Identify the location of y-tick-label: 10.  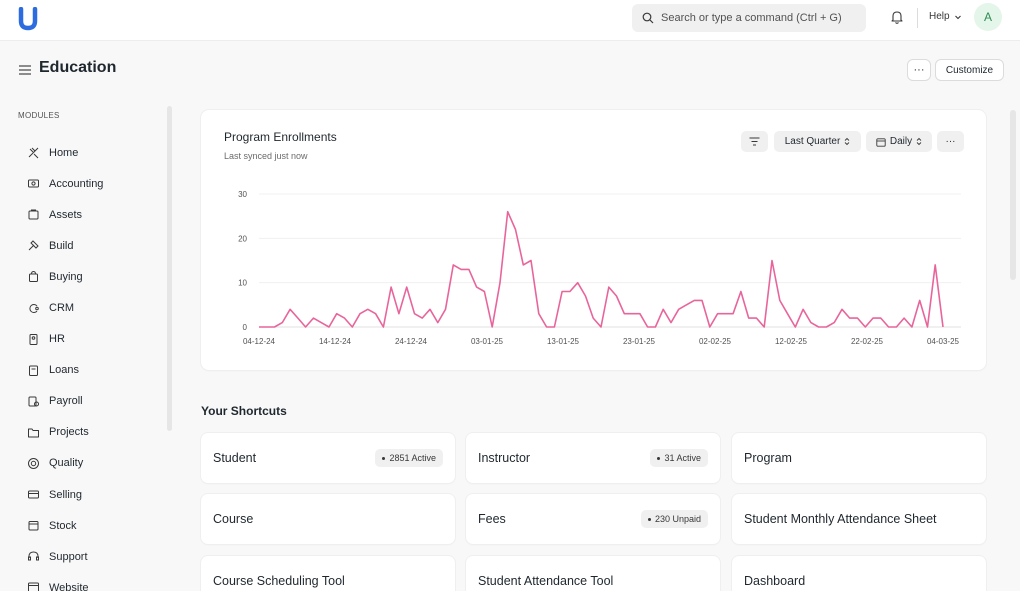
(242, 283).